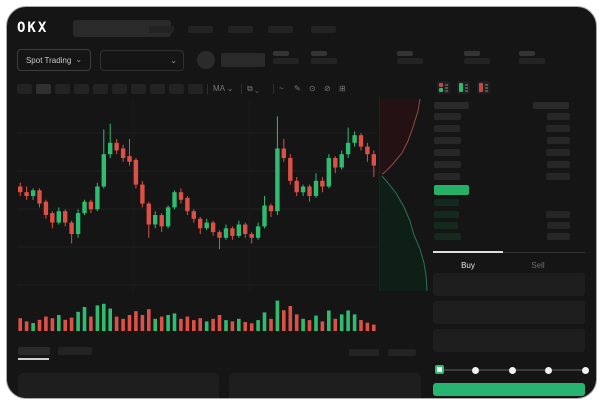 This screenshot has width=603, height=405. I want to click on indicator-label: MA, so click(219, 88).